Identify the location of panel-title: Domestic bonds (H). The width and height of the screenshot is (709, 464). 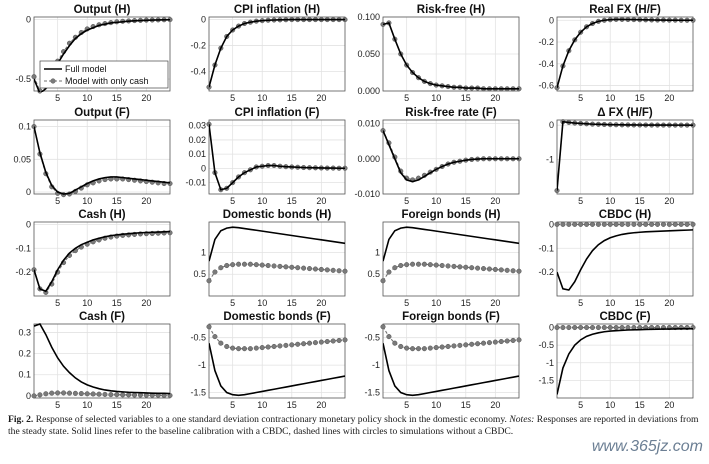
(277, 215).